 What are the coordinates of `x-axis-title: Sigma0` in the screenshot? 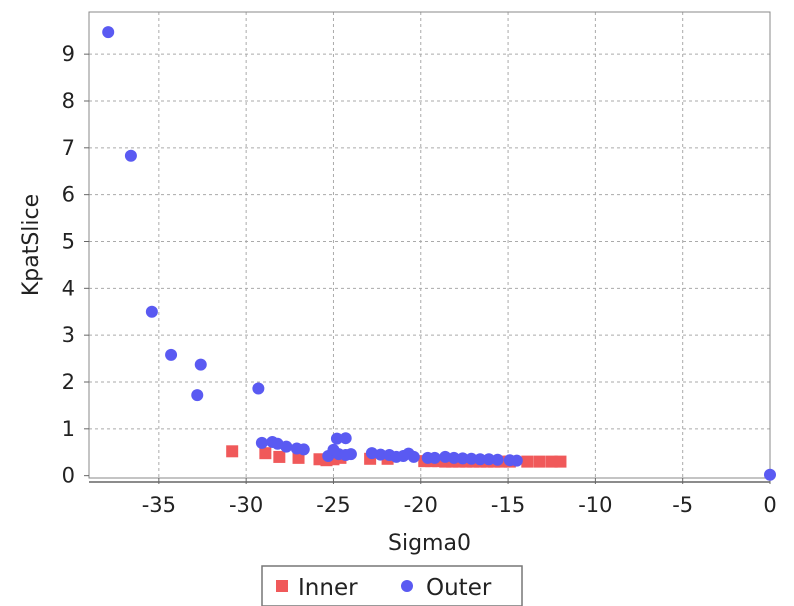 It's located at (429, 543).